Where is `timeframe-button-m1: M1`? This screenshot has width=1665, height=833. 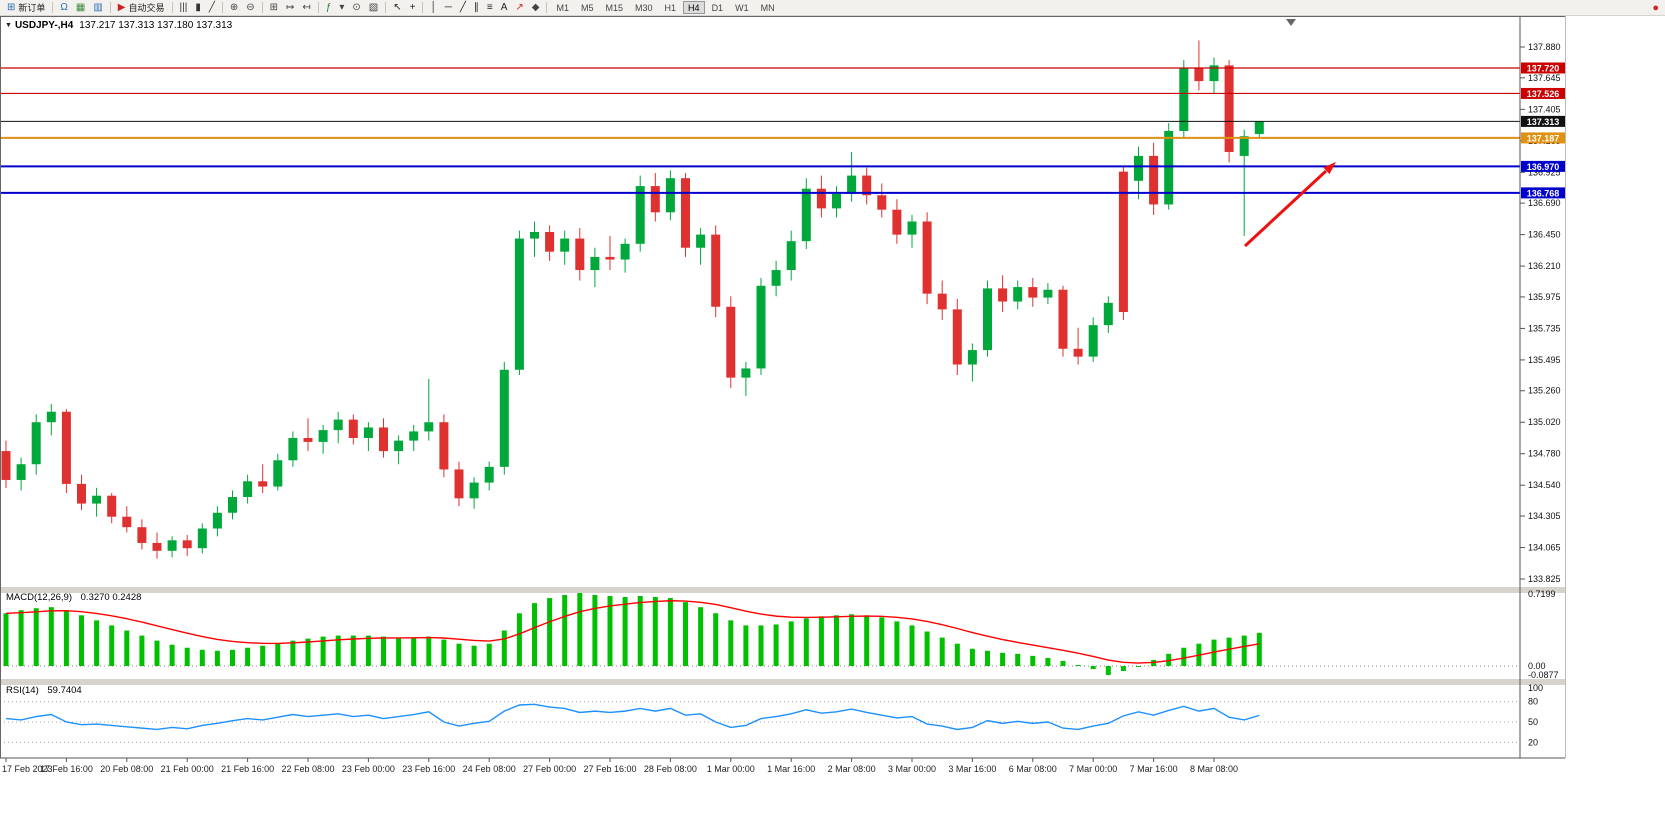
timeframe-button-m1: M1 is located at coordinates (562, 8).